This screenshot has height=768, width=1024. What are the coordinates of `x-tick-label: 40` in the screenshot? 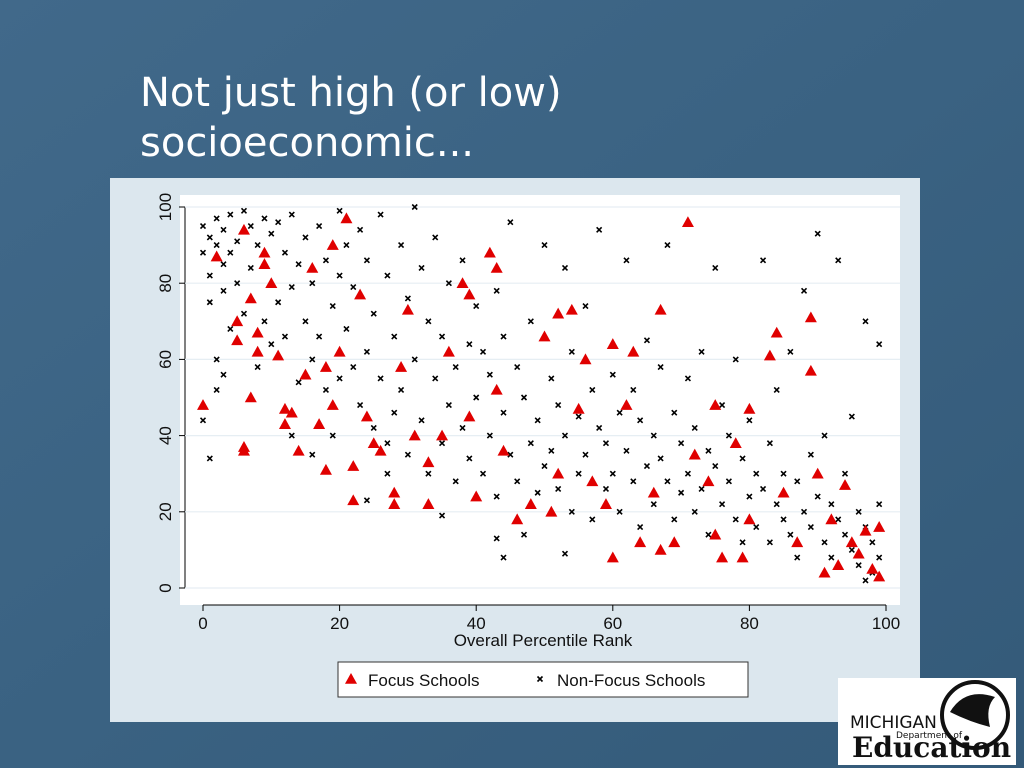 It's located at (476, 623).